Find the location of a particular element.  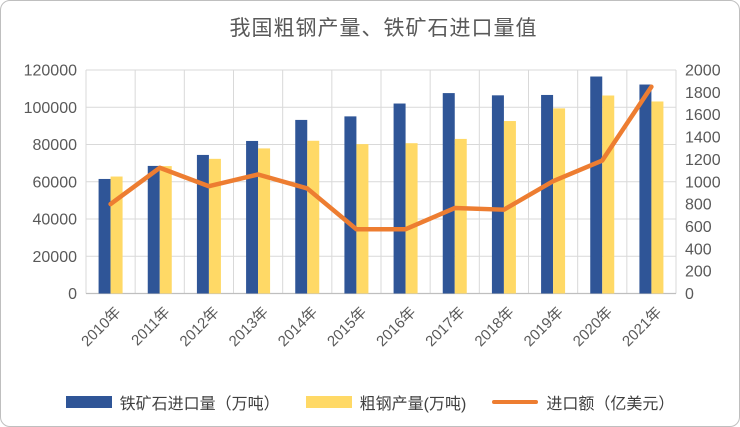

chart-title: 我国粗钢产量、铁矿石进口量值 is located at coordinates (383, 28).